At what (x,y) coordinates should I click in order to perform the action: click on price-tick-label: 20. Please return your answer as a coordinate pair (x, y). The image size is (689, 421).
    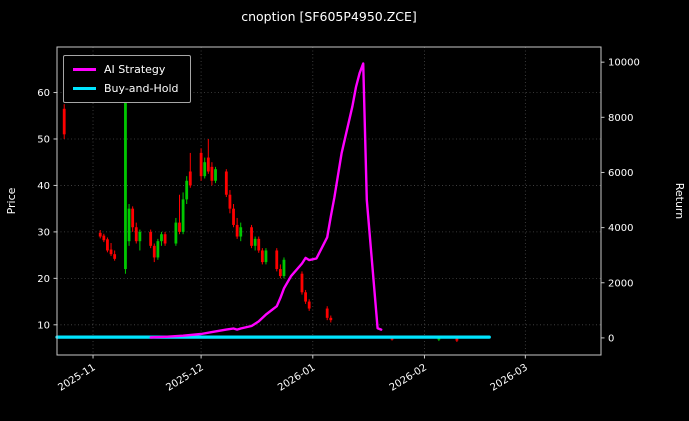
    Looking at the image, I should click on (43, 279).